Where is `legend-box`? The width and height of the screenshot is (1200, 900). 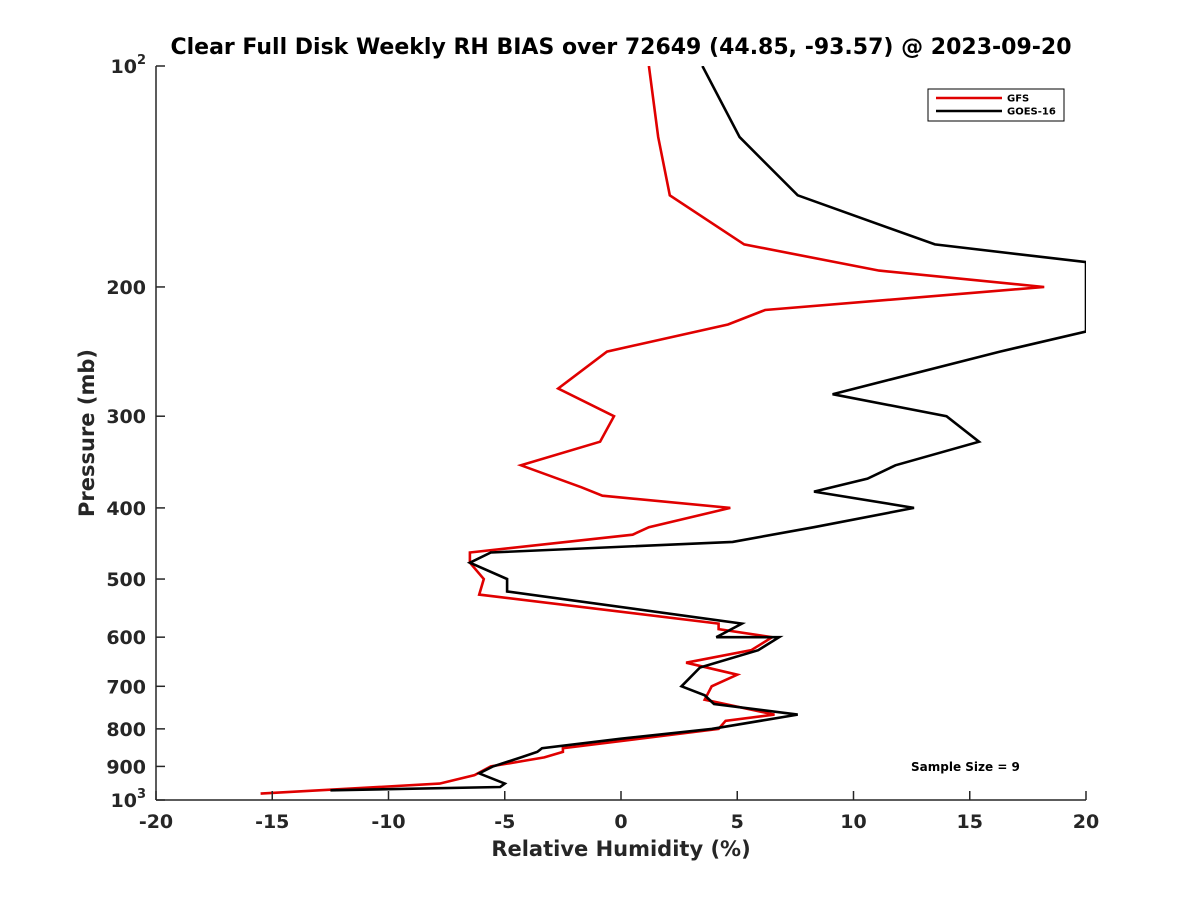 legend-box is located at coordinates (996, 105).